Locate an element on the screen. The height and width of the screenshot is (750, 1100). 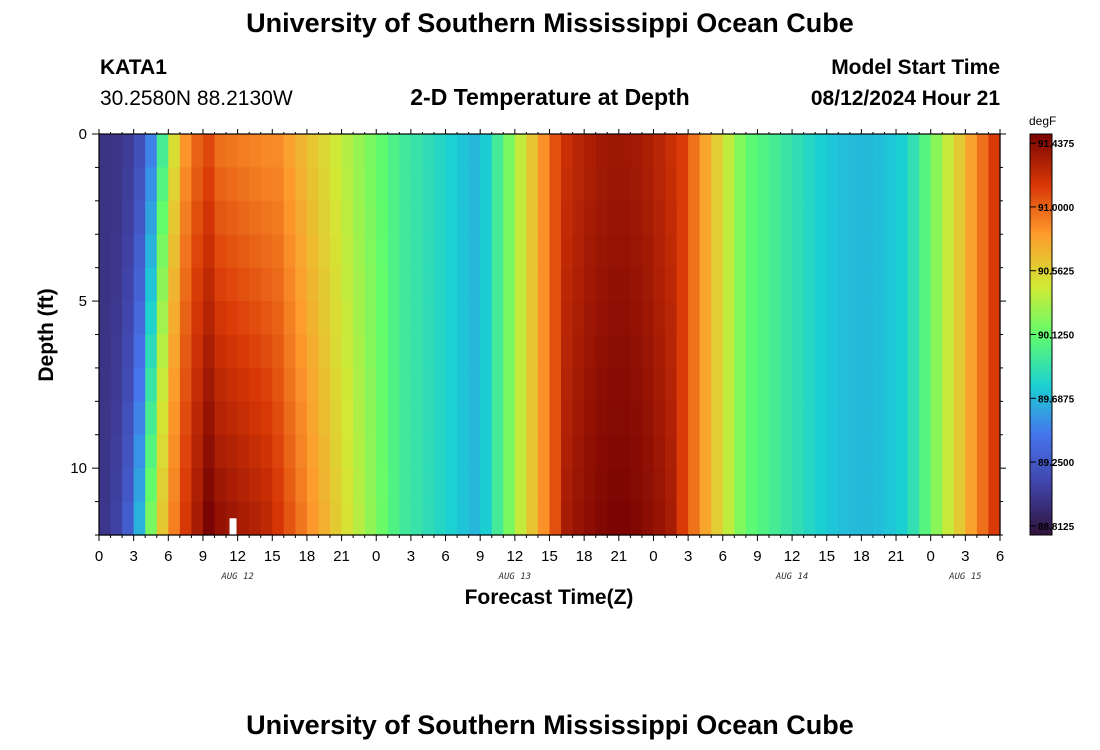
colorbar-label: 89.2500 is located at coordinates (1056, 463).